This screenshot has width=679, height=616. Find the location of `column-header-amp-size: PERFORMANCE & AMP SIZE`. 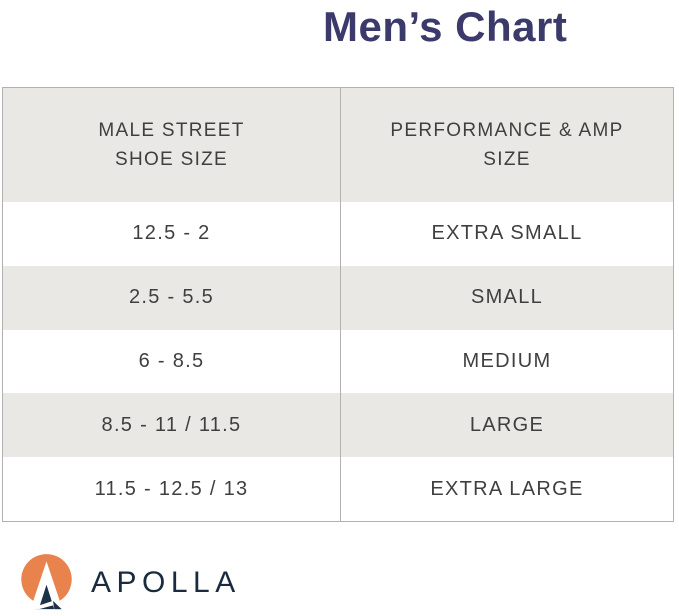

column-header-amp-size: PERFORMANCE & AMP SIZE is located at coordinates (507, 145).